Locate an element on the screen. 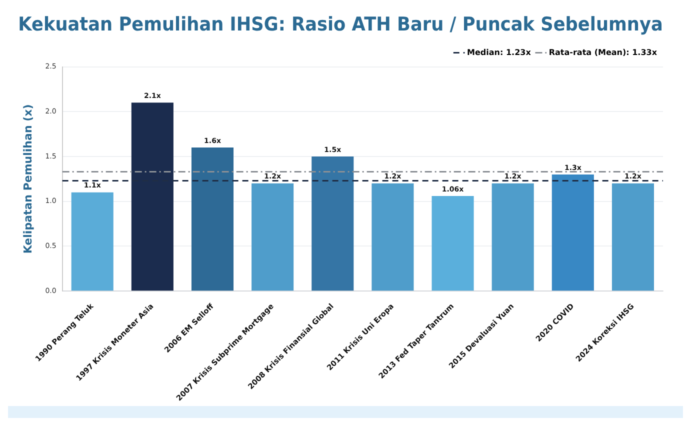 The image size is (691, 426). chart-title: Kekuatan Pemulihan IHSG: Rasio ATH Baru / Puncak Sebelumnya is located at coordinates (340, 25).